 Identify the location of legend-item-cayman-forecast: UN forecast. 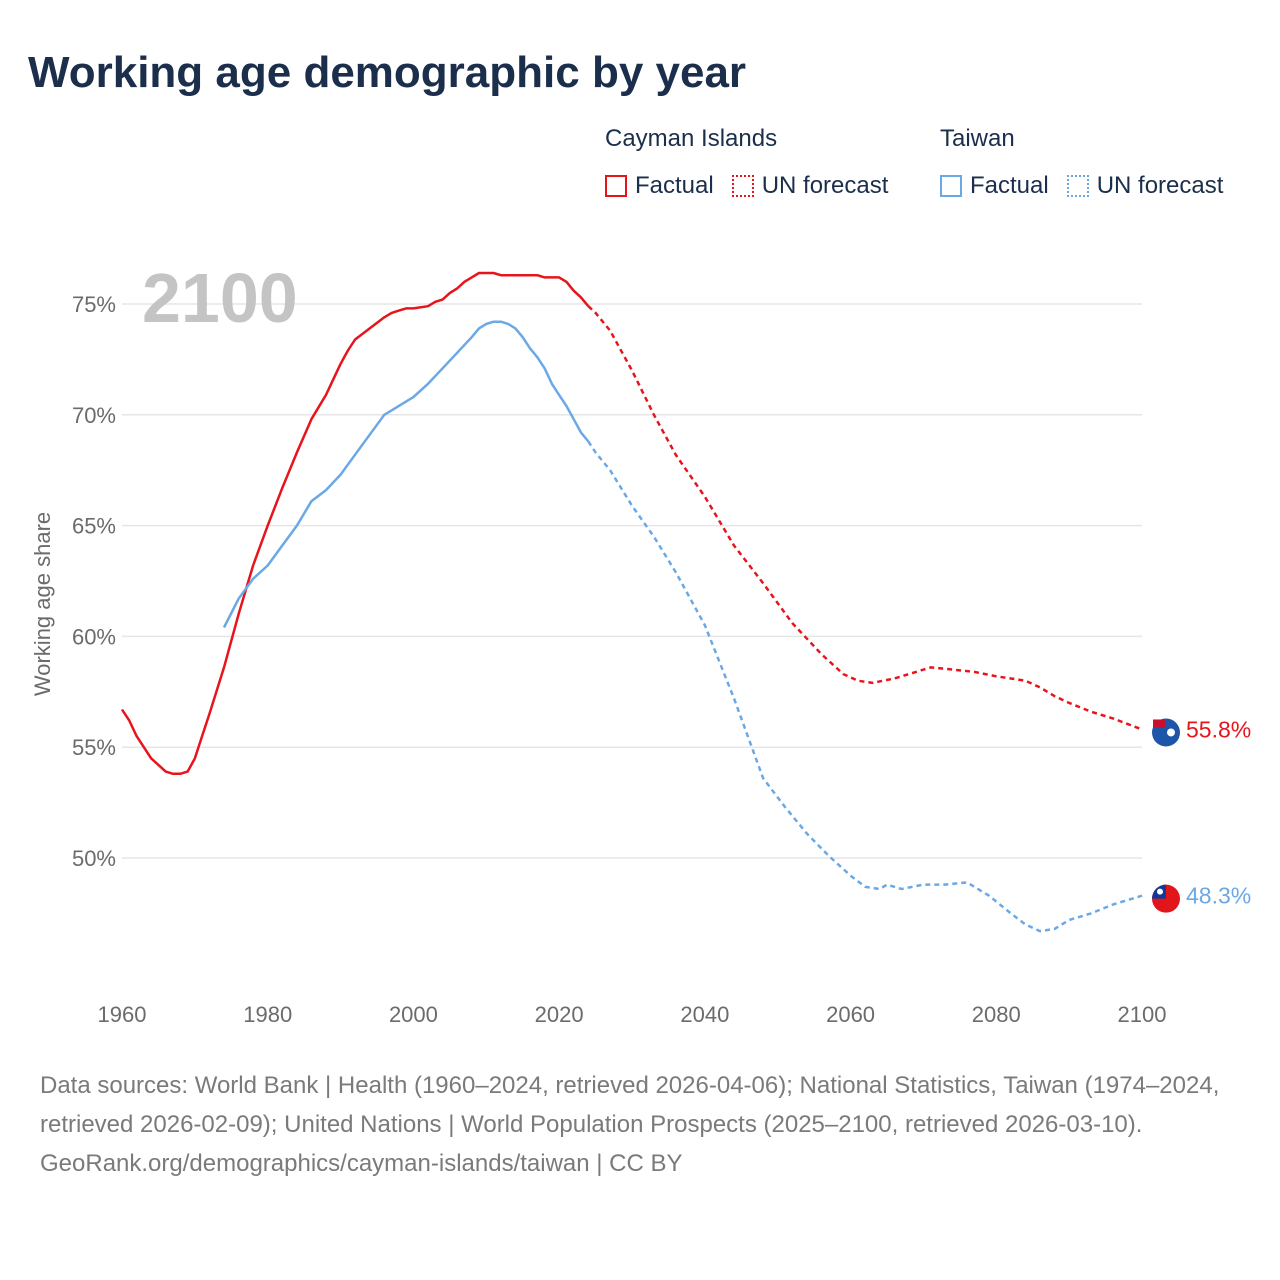
(810, 186).